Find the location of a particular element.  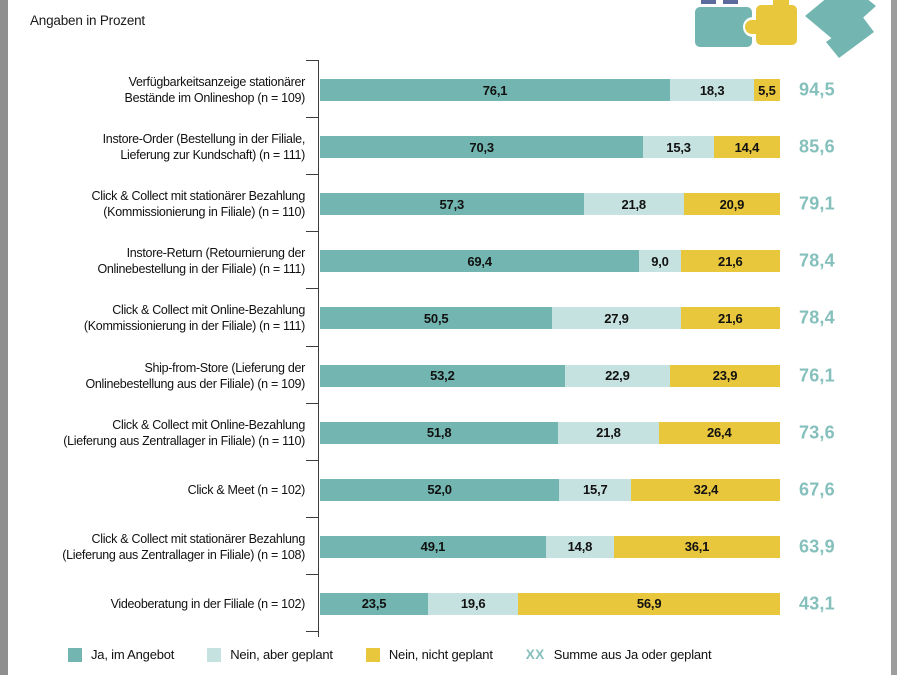

sum-value: 85,6 is located at coordinates (817, 146).